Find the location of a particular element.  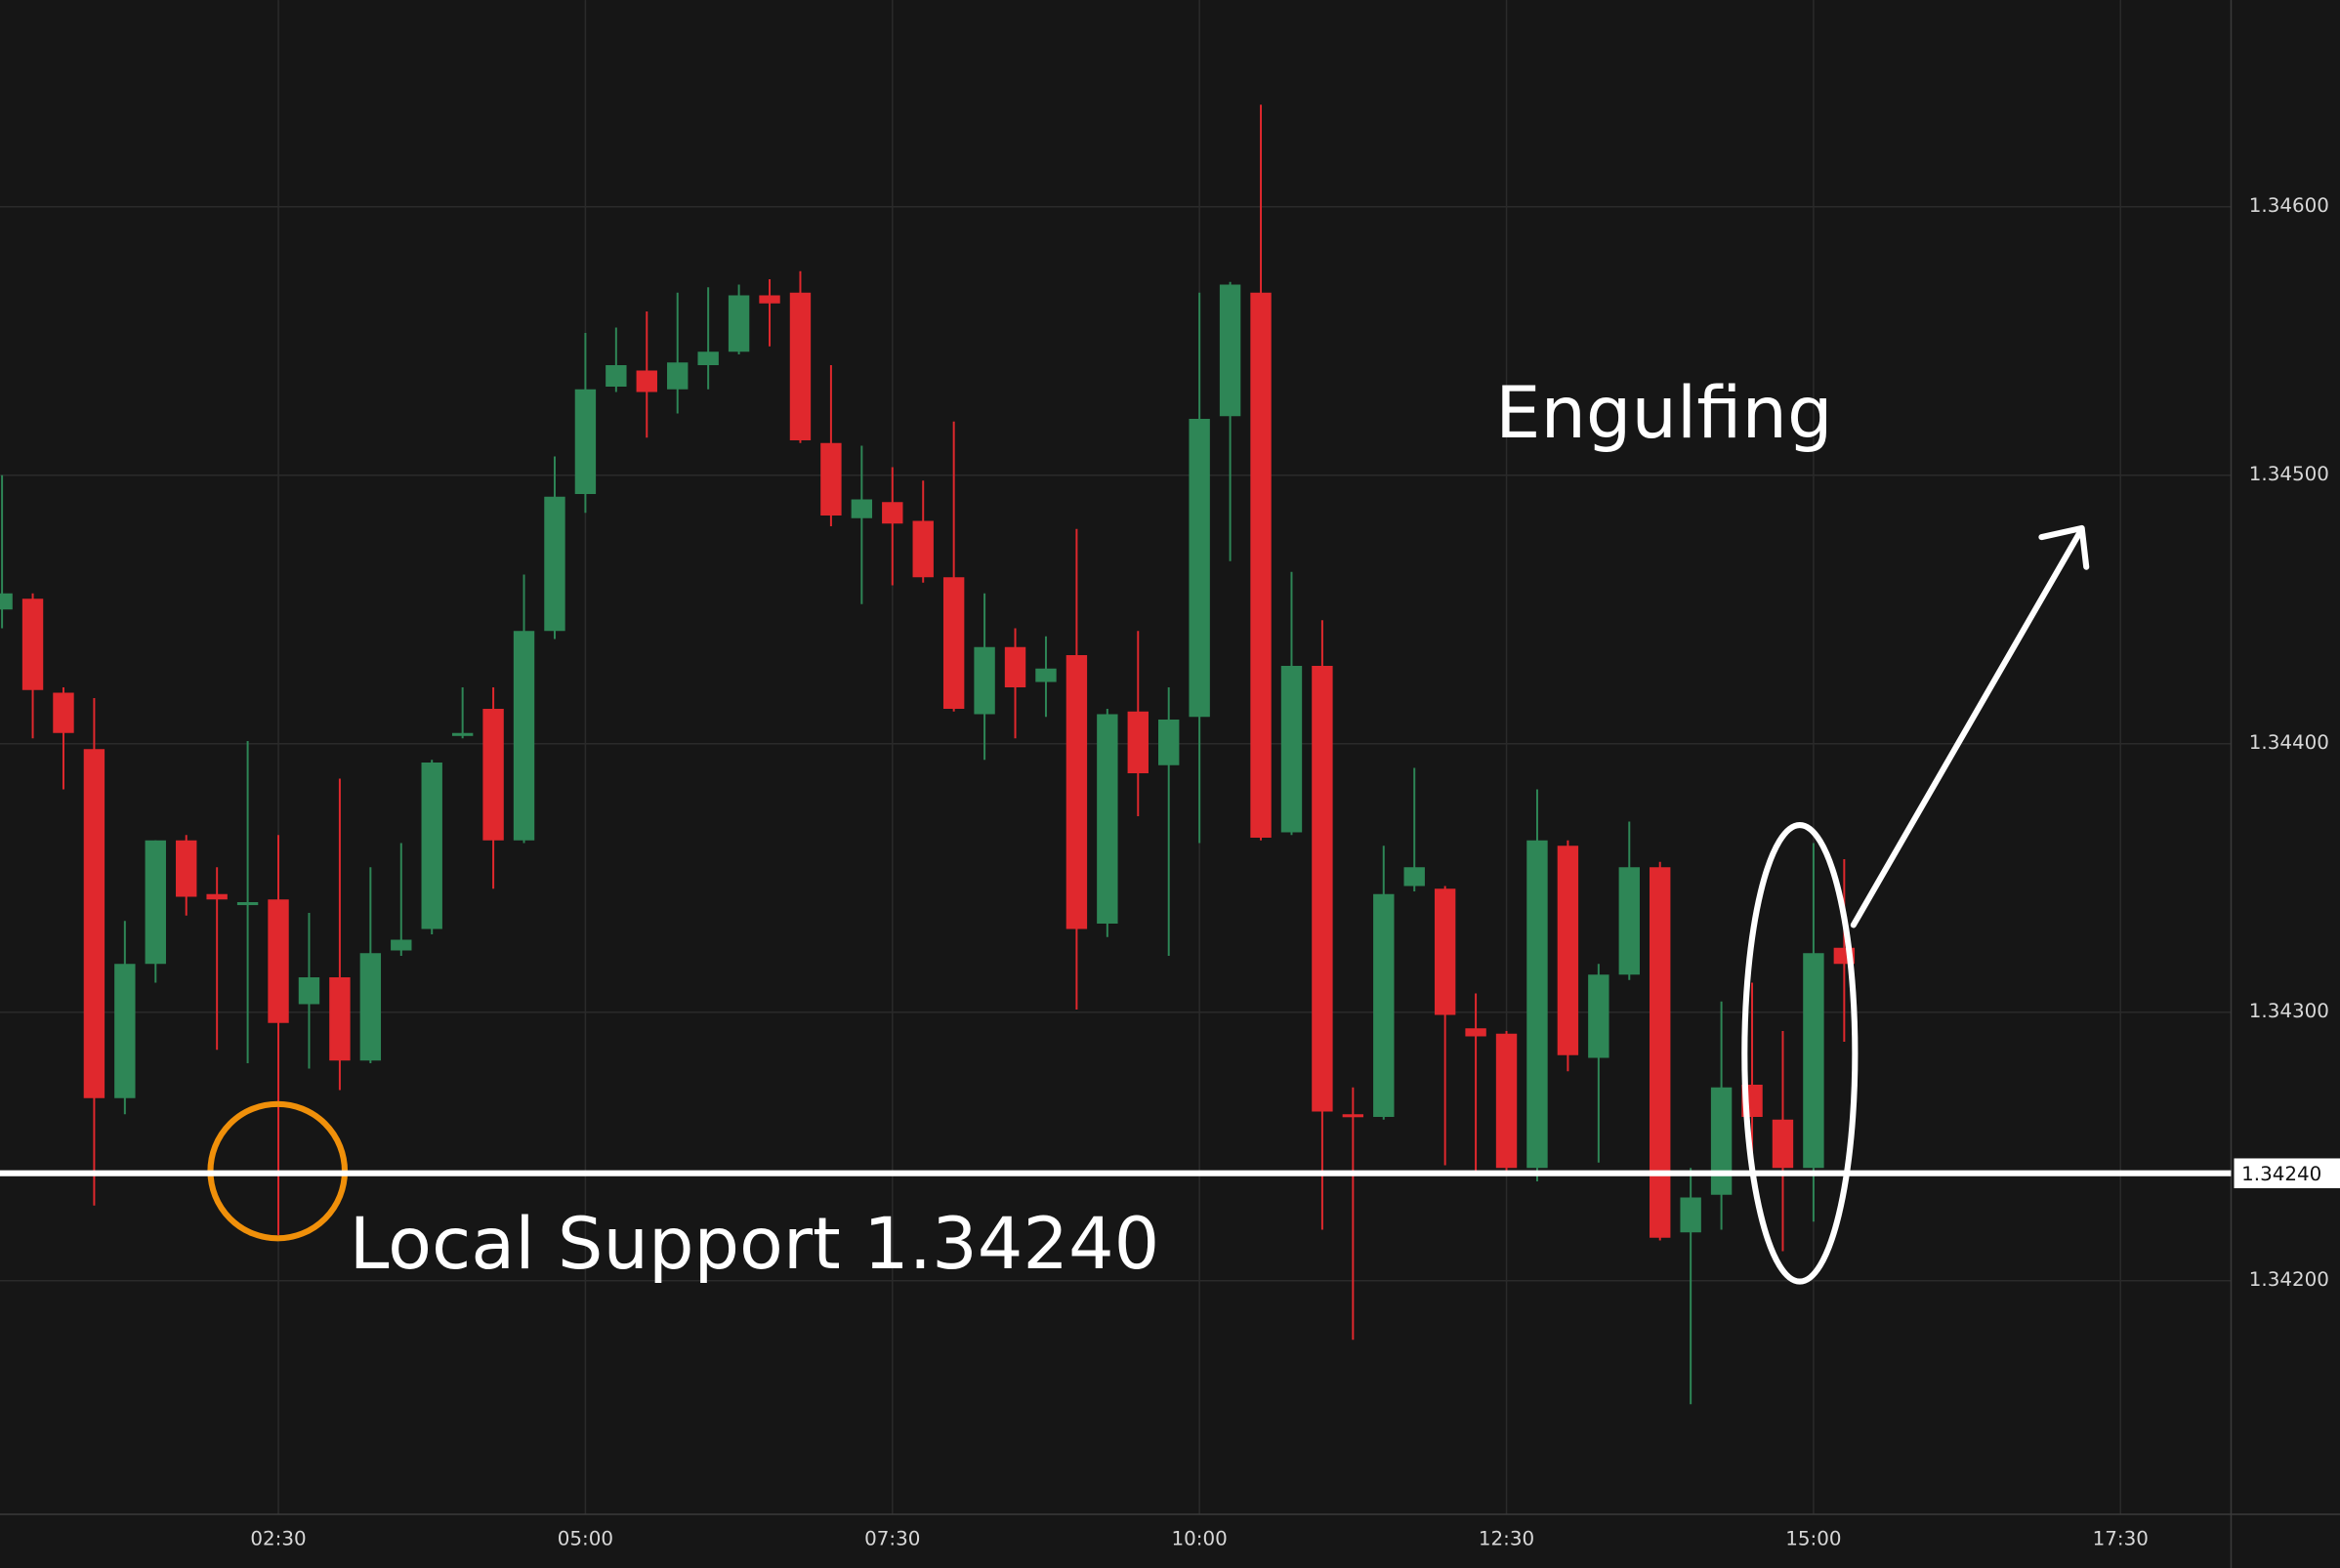

y-tick-label: 1.34400 is located at coordinates (2289, 743).